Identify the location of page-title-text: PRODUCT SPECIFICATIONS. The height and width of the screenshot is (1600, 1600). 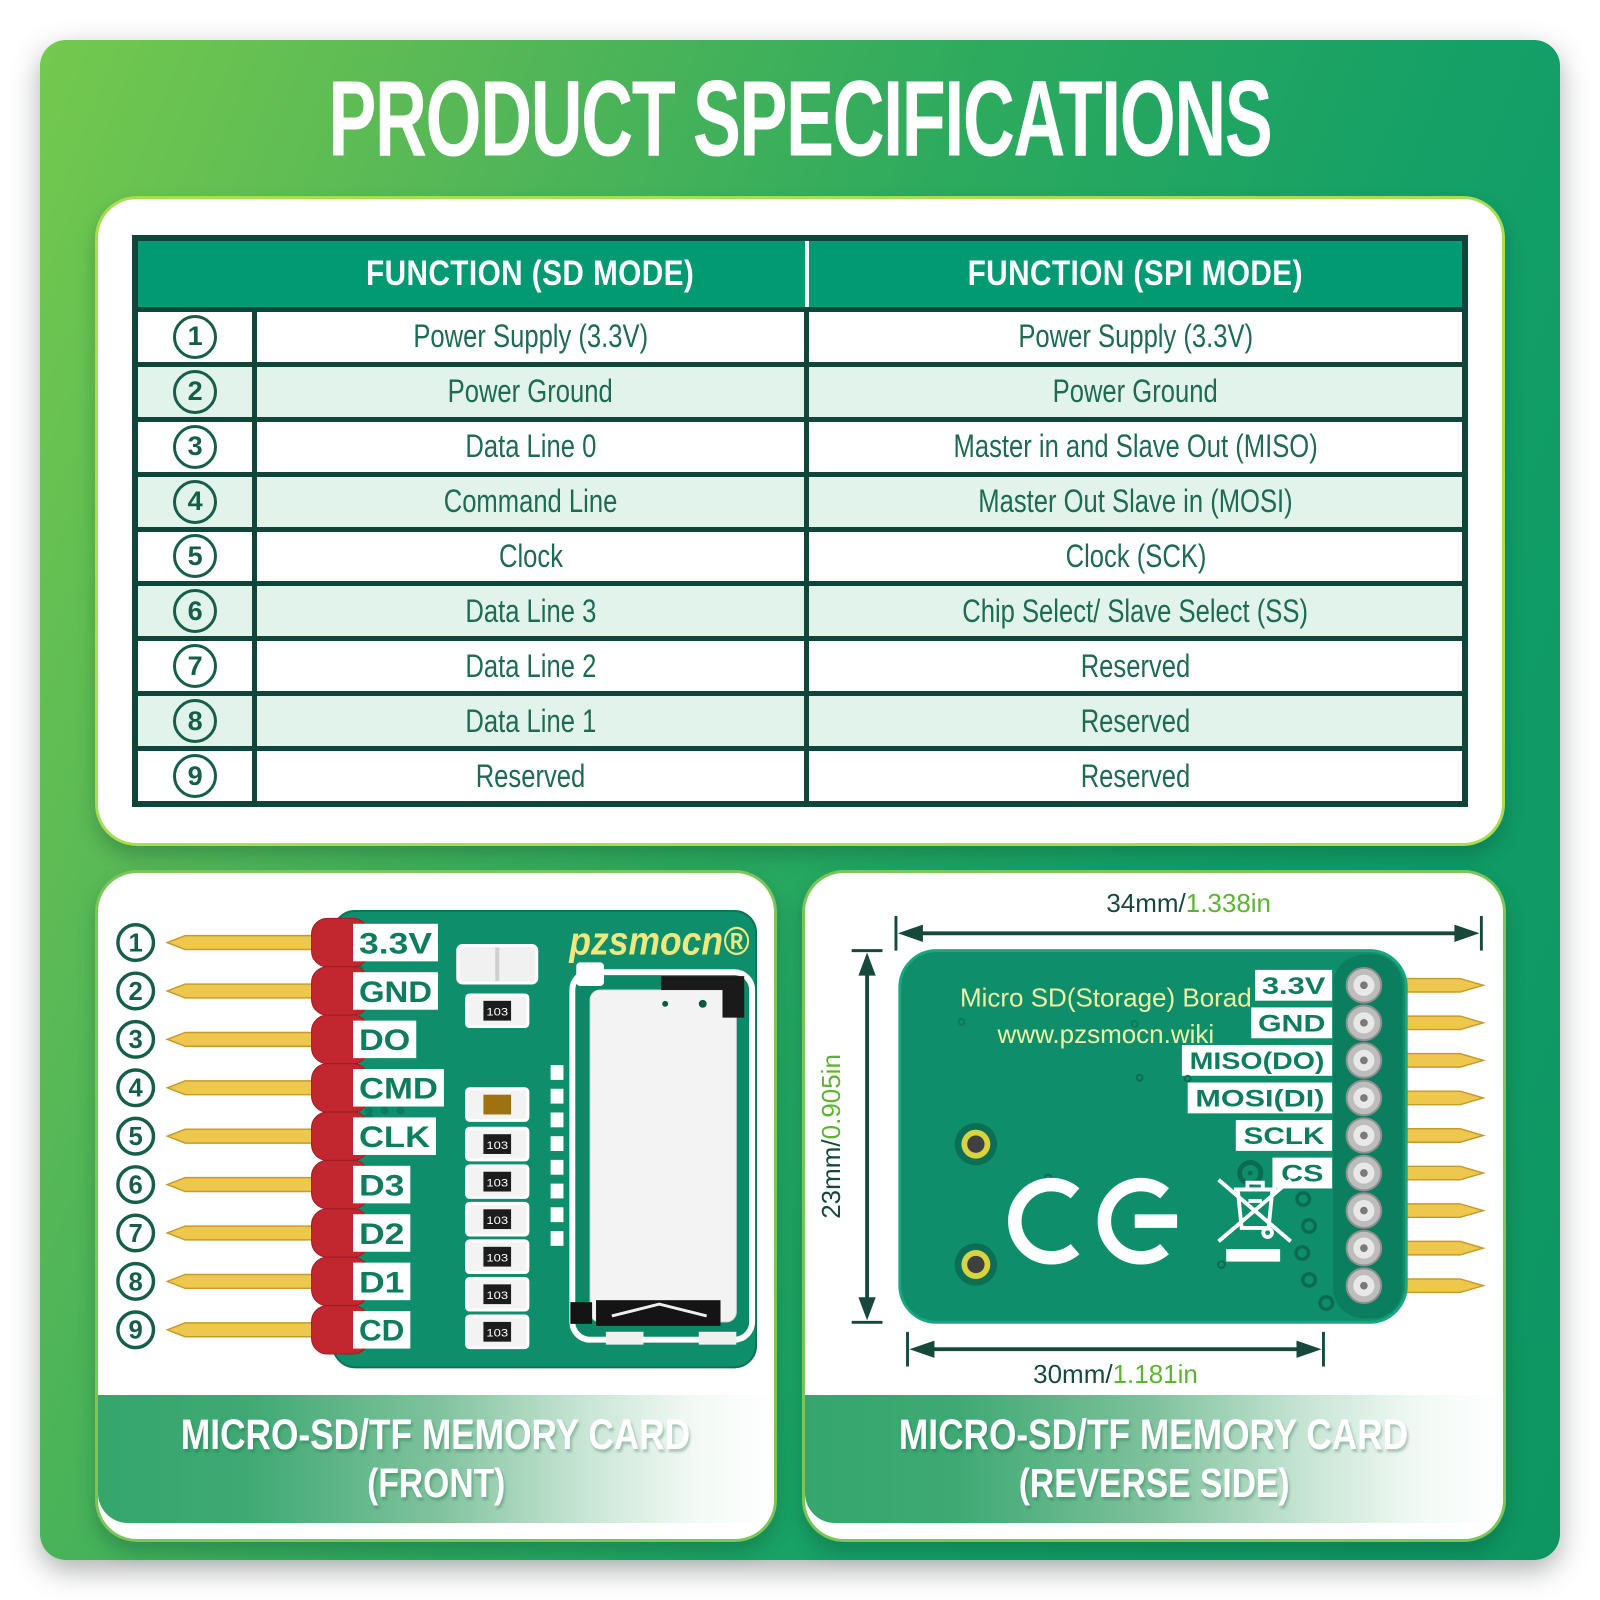
(800, 119).